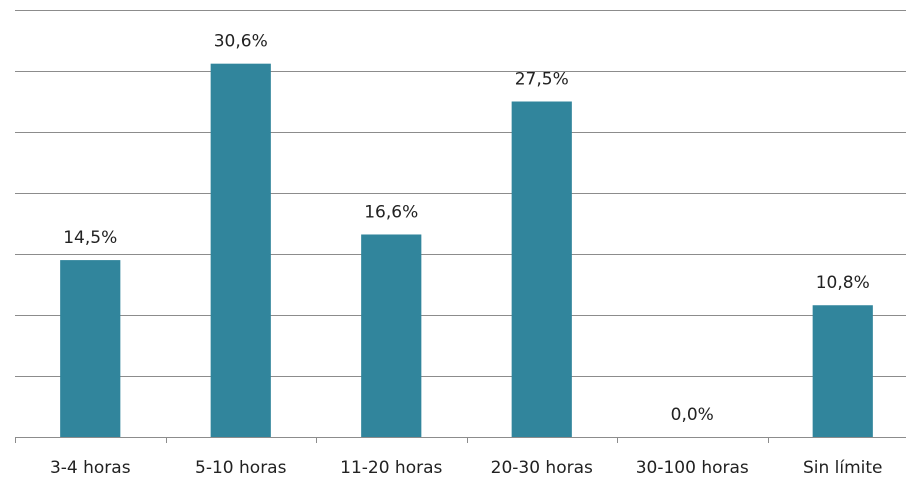 Image resolution: width=906 pixels, height=484 pixels. Describe the element at coordinates (692, 468) in the screenshot. I see `x-tick-label: 30-100 horas` at that location.